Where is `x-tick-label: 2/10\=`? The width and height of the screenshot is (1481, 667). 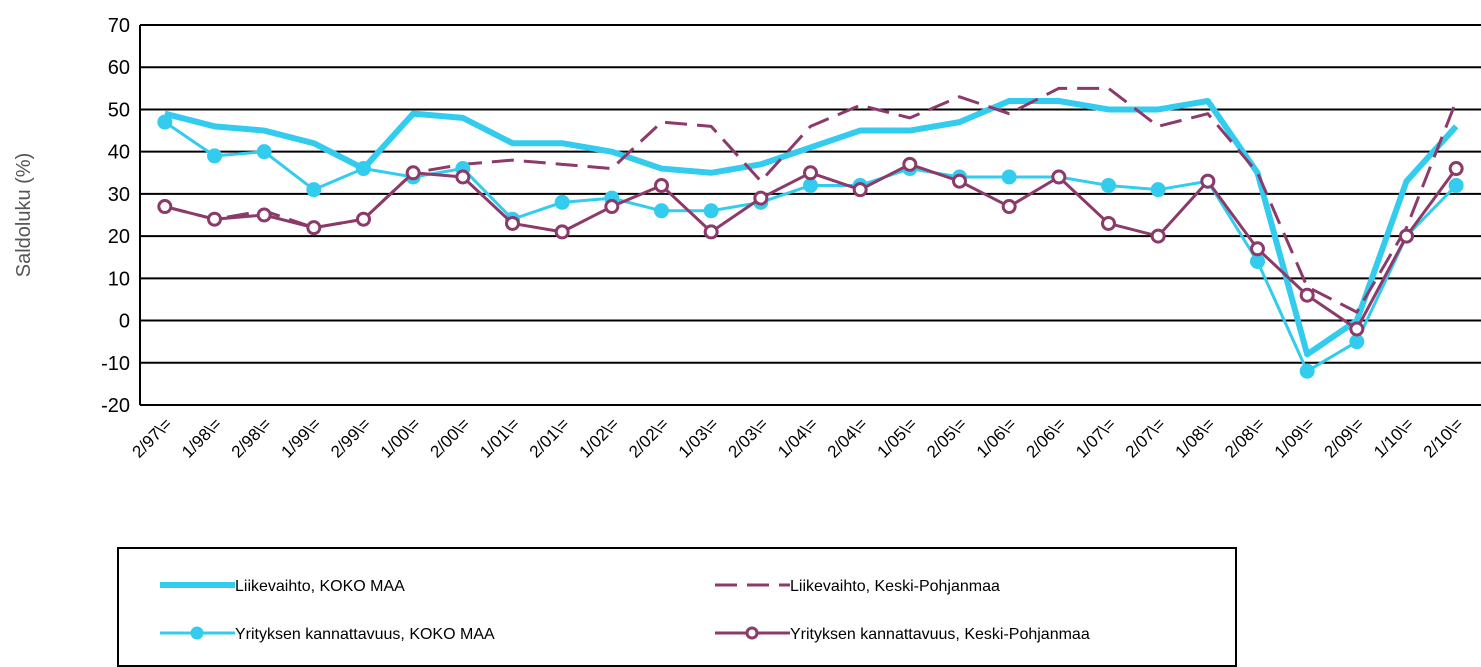
x-tick-label: 2/10\= is located at coordinates (1443, 437).